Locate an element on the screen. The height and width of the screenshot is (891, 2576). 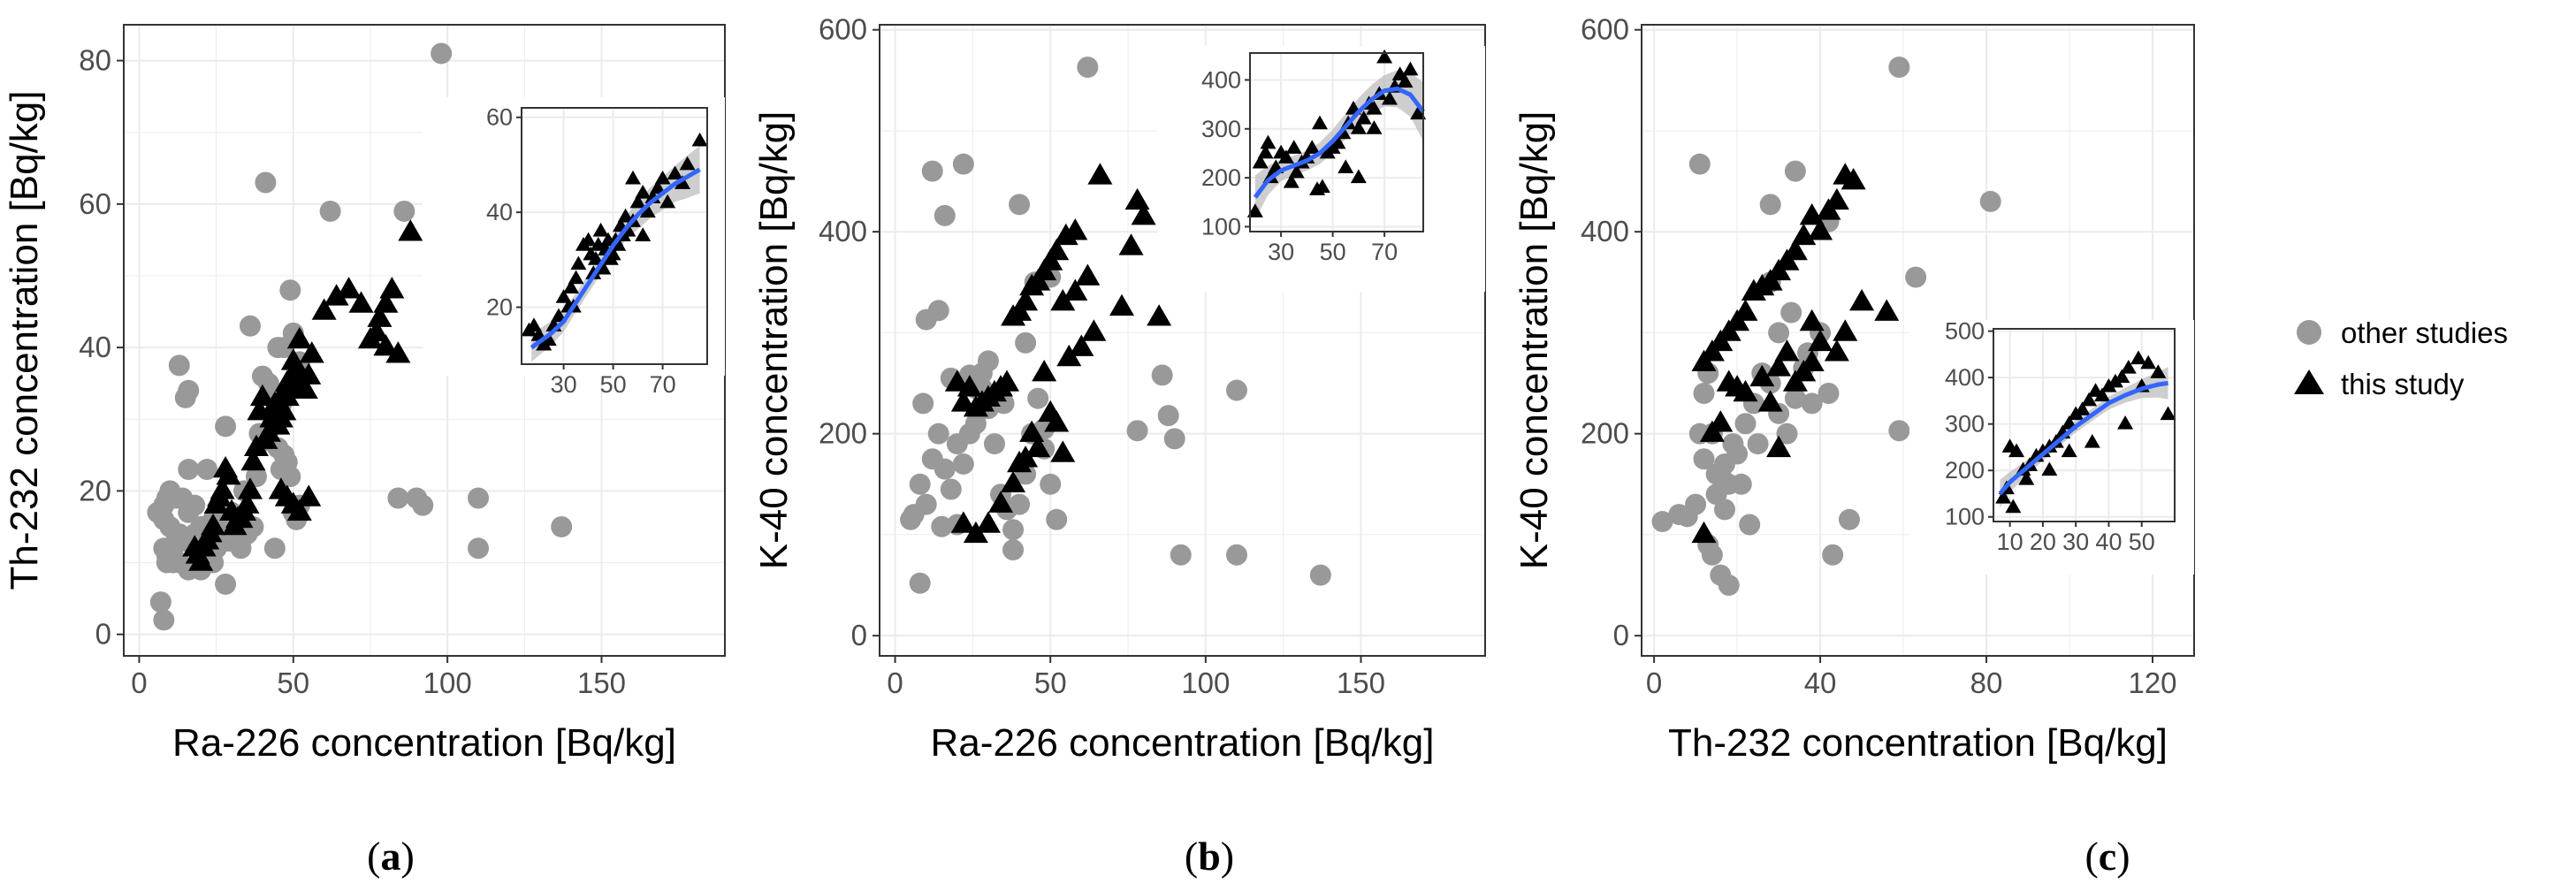
x-axis-title: Ra-226 concentration [Bq/kg] is located at coordinates (424, 743).